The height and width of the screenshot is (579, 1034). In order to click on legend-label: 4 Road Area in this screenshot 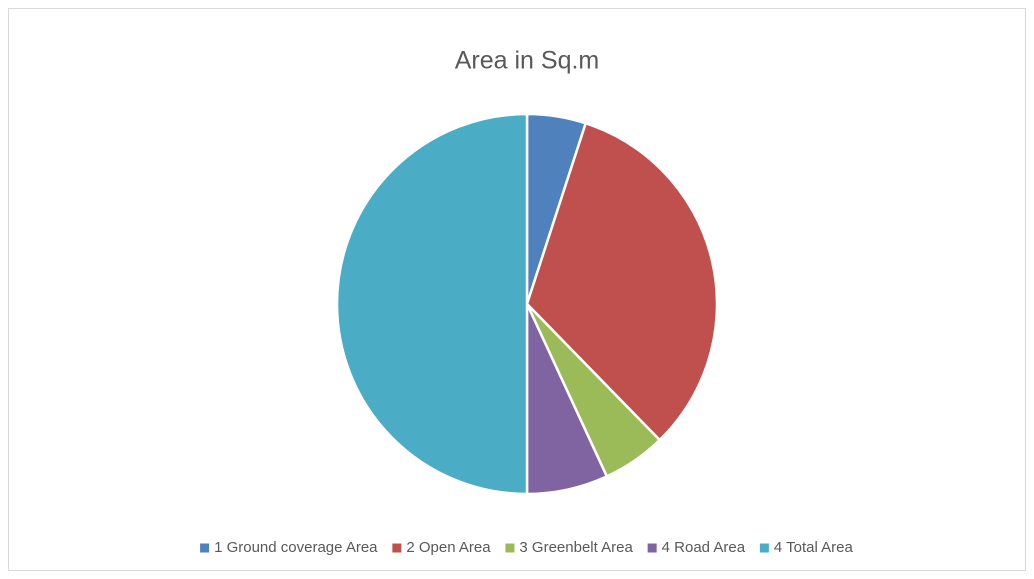, I will do `click(704, 547)`.